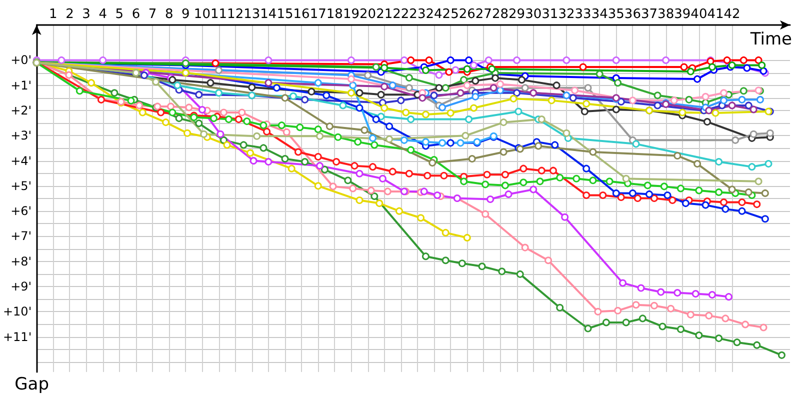  I want to click on y-tick-label: +2', so click(21, 110).